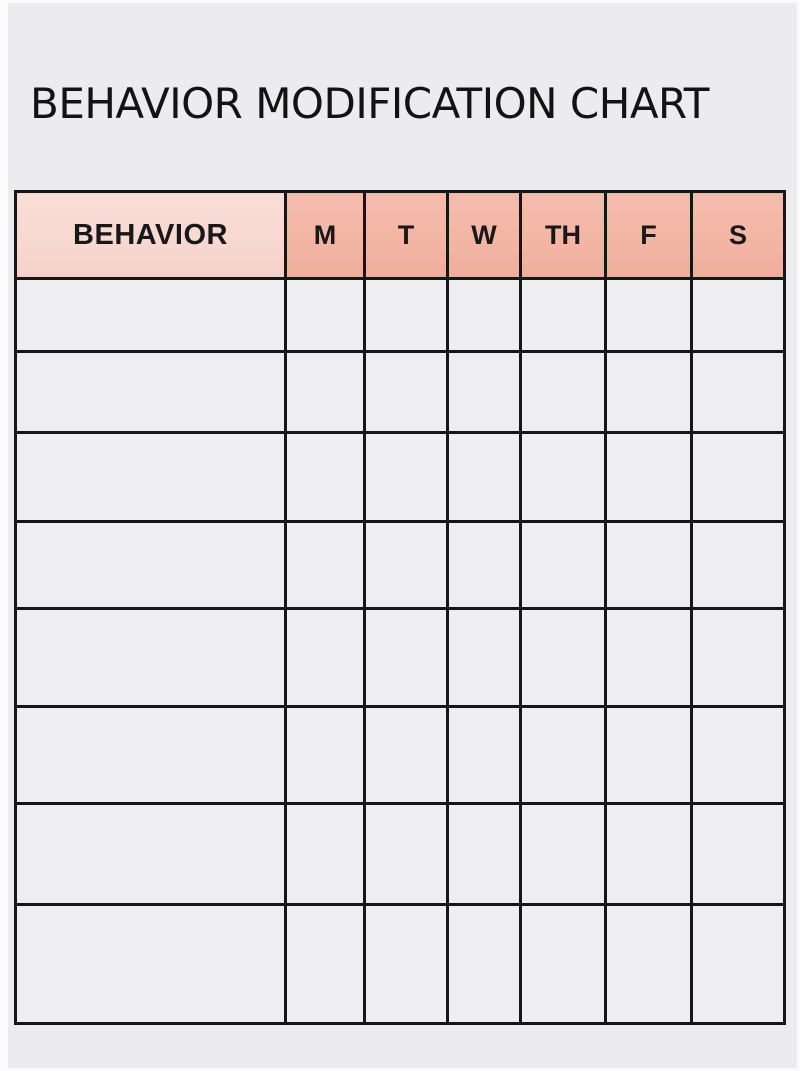 Image resolution: width=800 pixels, height=1071 pixels. What do you see at coordinates (484, 235) in the screenshot?
I see `column-header-wednesday: W` at bounding box center [484, 235].